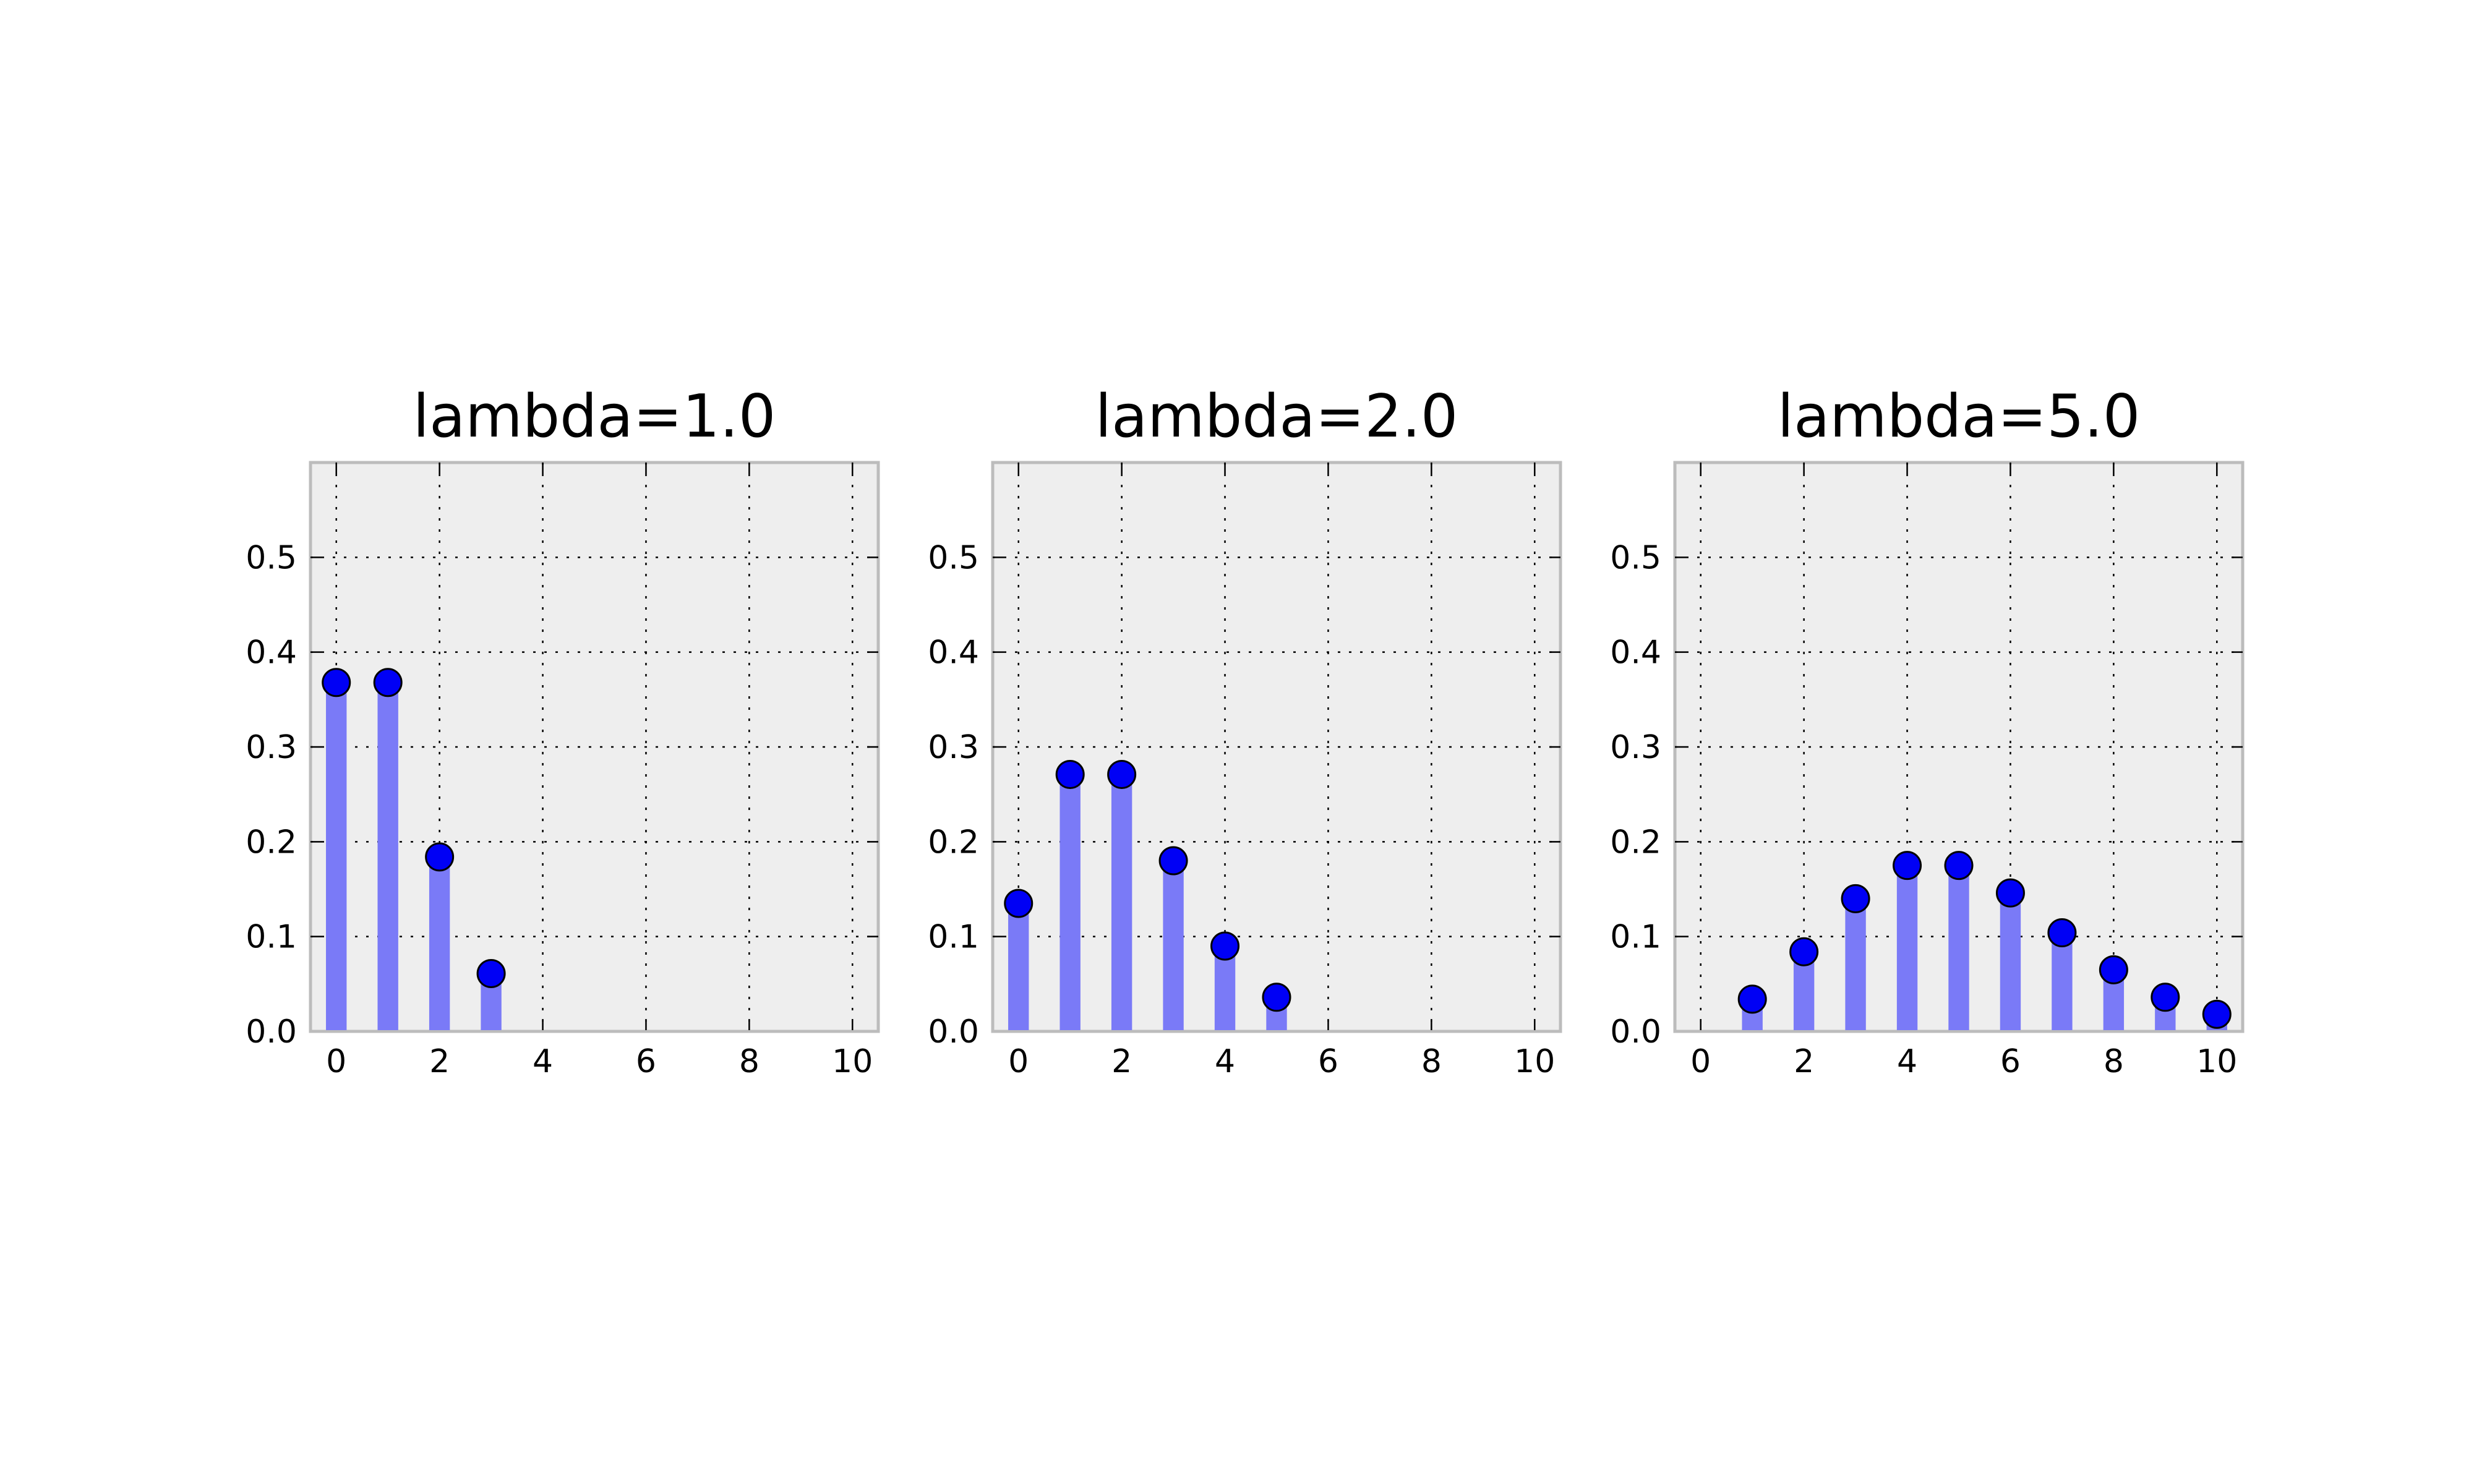 This screenshot has width=2474, height=1484. I want to click on panel-lambda-5: 0.0 0.1 0.2 0.3 0.4 0.5 0 2 4 6 8 10 lambda=5.0, so click(1927, 731).